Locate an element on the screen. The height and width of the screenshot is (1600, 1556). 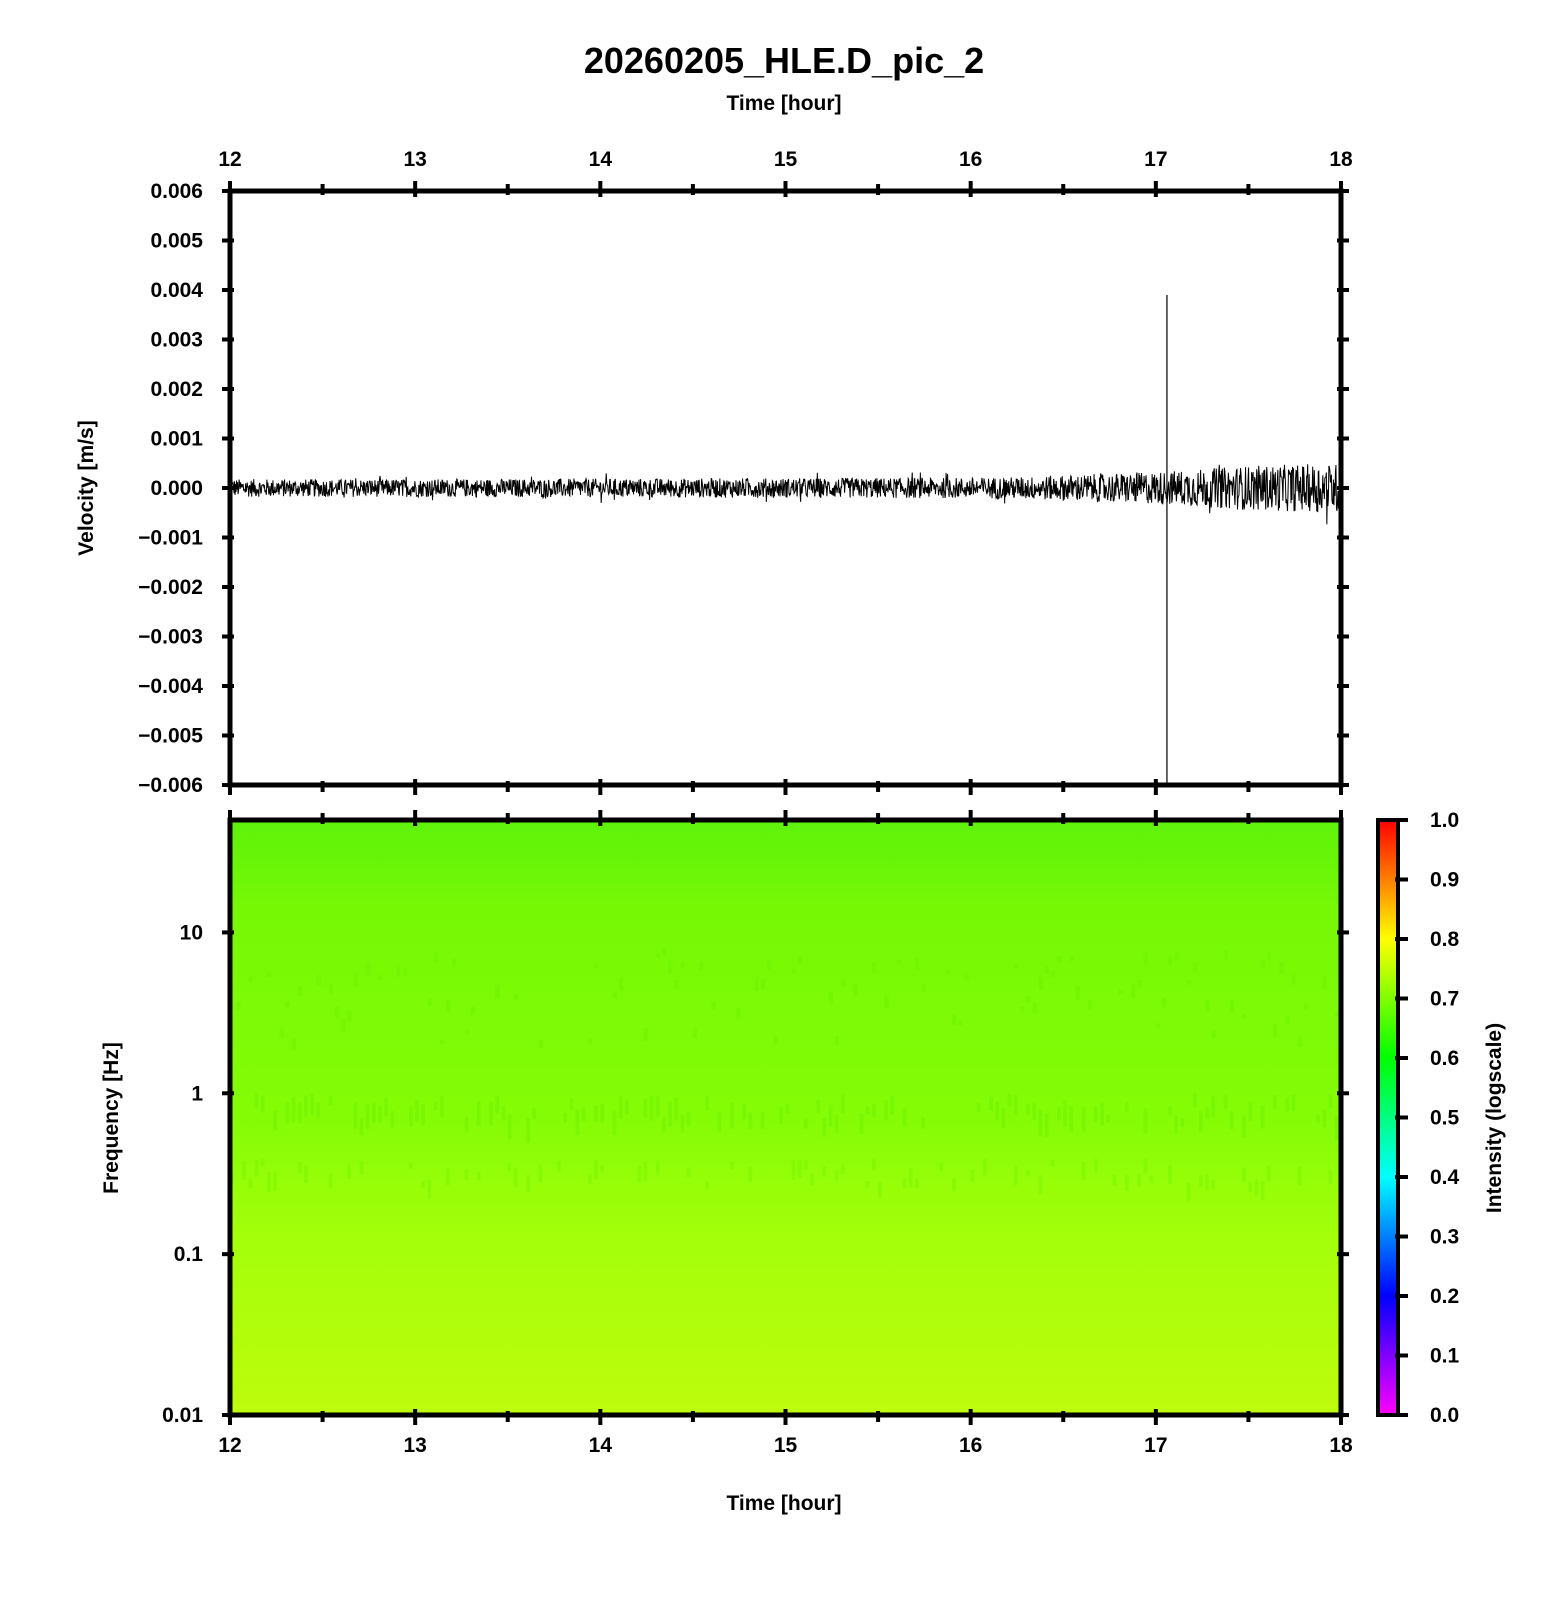
waveform-y-tick-label: −0.001 is located at coordinates (170, 538).